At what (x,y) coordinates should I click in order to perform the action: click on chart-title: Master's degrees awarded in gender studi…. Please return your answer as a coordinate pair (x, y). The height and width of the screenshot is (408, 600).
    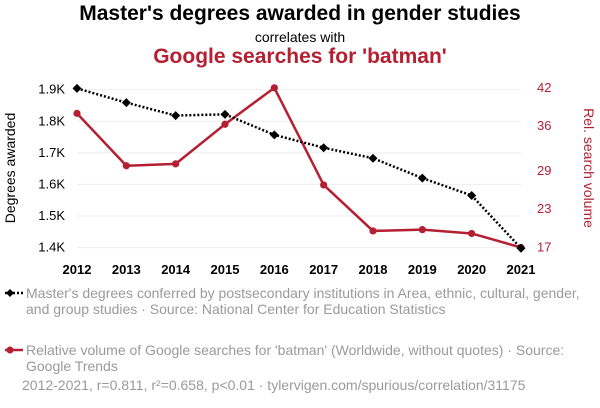
    Looking at the image, I should click on (300, 13).